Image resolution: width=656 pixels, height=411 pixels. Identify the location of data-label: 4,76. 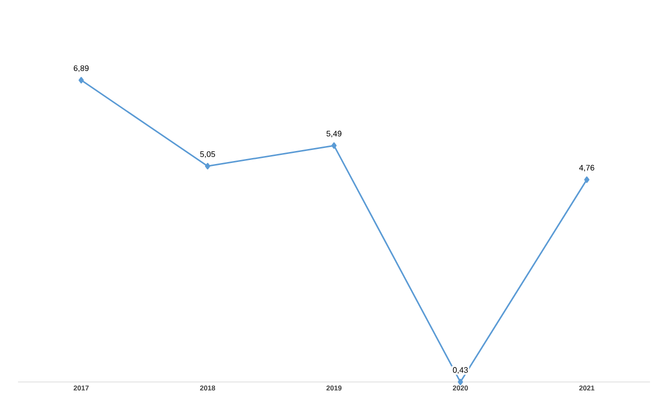
(586, 168).